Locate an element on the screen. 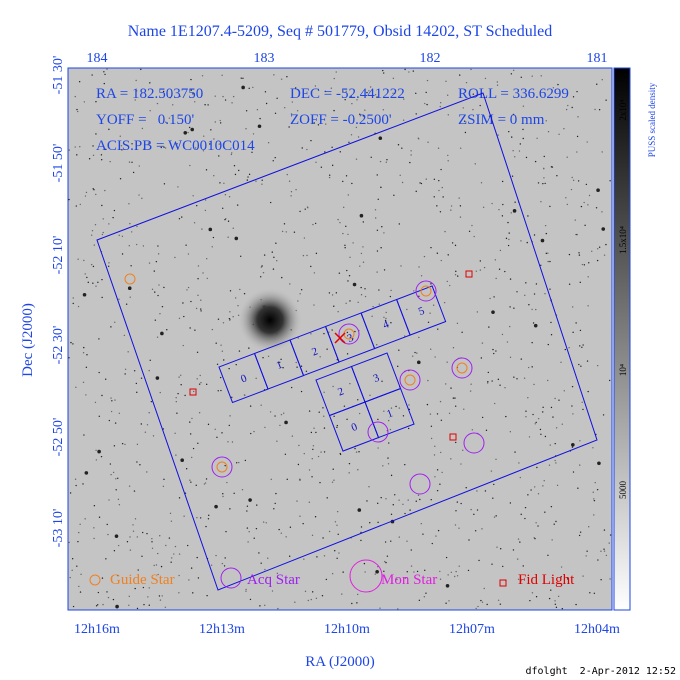 The width and height of the screenshot is (680, 680). colorbar-tick: 10⁴ is located at coordinates (623, 370).